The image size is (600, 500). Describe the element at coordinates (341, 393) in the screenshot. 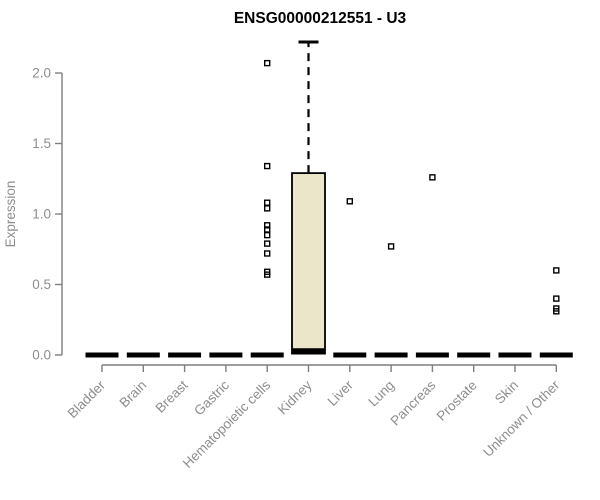

I see `x-tick-label-liver: Liver` at that location.